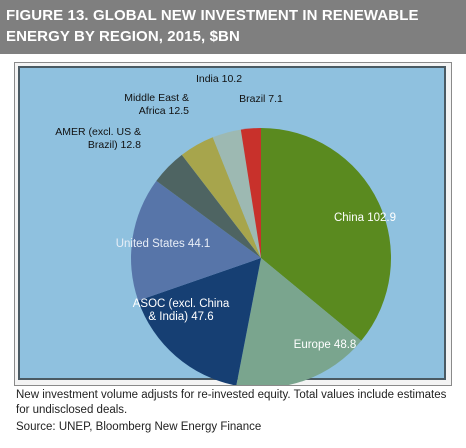 The image size is (466, 448). I want to click on pie-slice-india, so click(236, 193).